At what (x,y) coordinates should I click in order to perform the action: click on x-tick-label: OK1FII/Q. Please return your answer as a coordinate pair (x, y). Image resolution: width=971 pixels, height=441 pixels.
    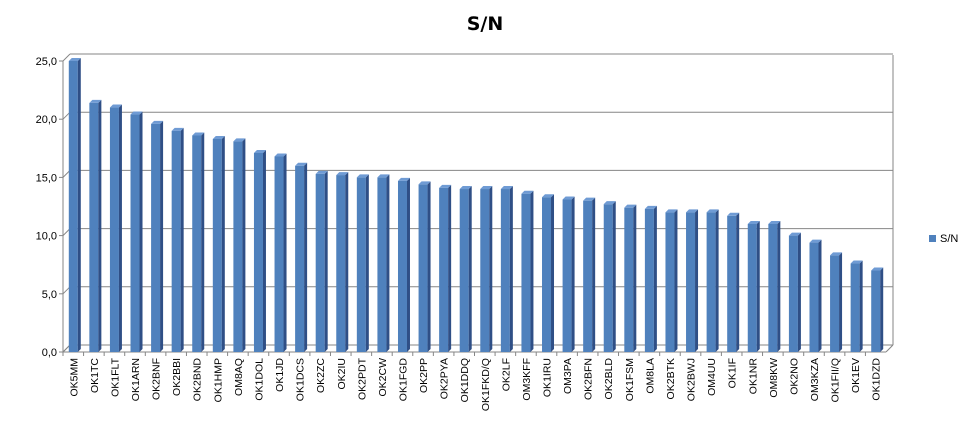
    Looking at the image, I should click on (836, 380).